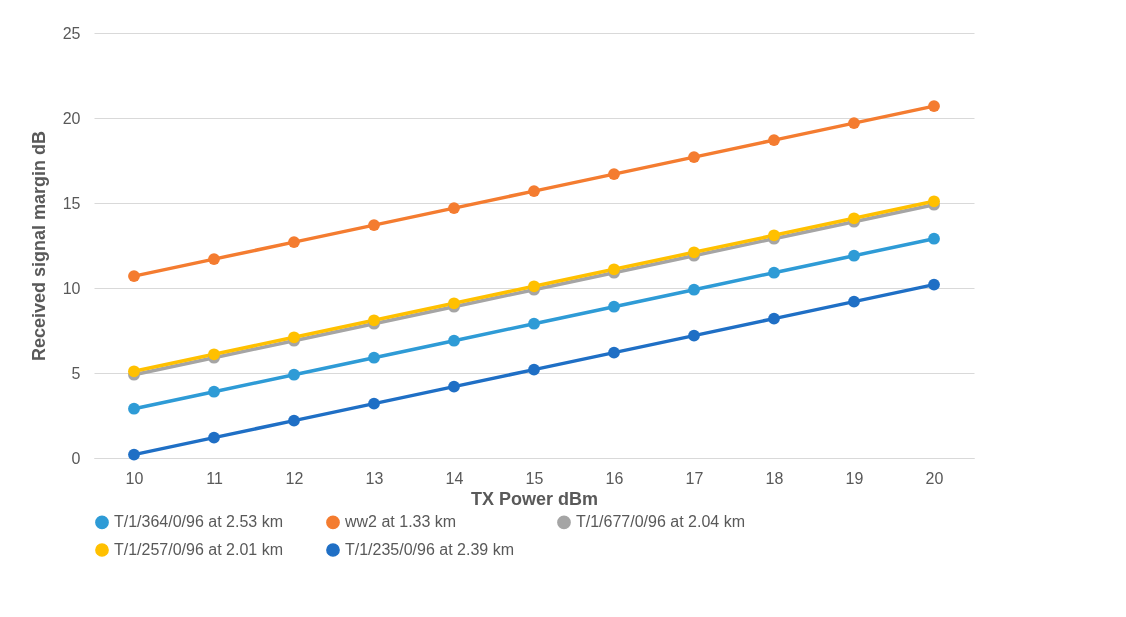  I want to click on x-tick-label: 18, so click(774, 478).